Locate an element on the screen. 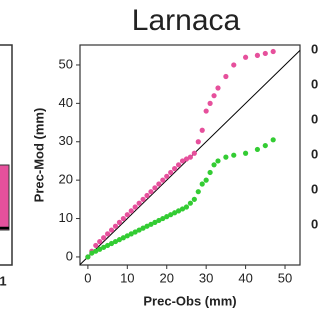 This screenshot has height=325, width=320. x-axis-label: Prec-Obs (mm) is located at coordinates (189, 300).